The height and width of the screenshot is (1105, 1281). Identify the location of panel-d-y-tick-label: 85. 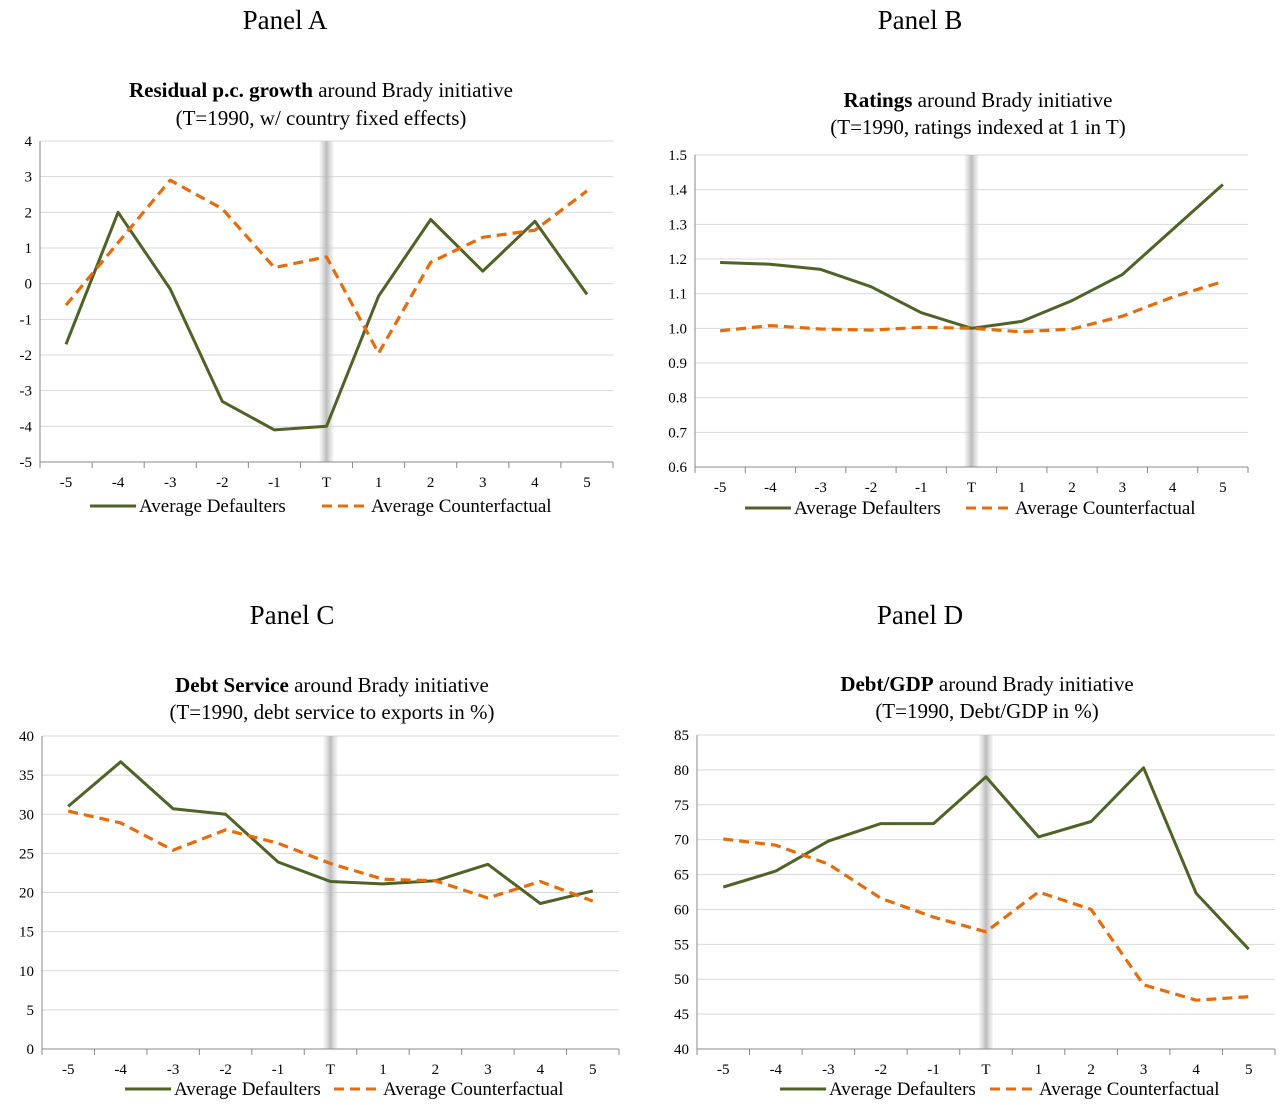
(681, 736).